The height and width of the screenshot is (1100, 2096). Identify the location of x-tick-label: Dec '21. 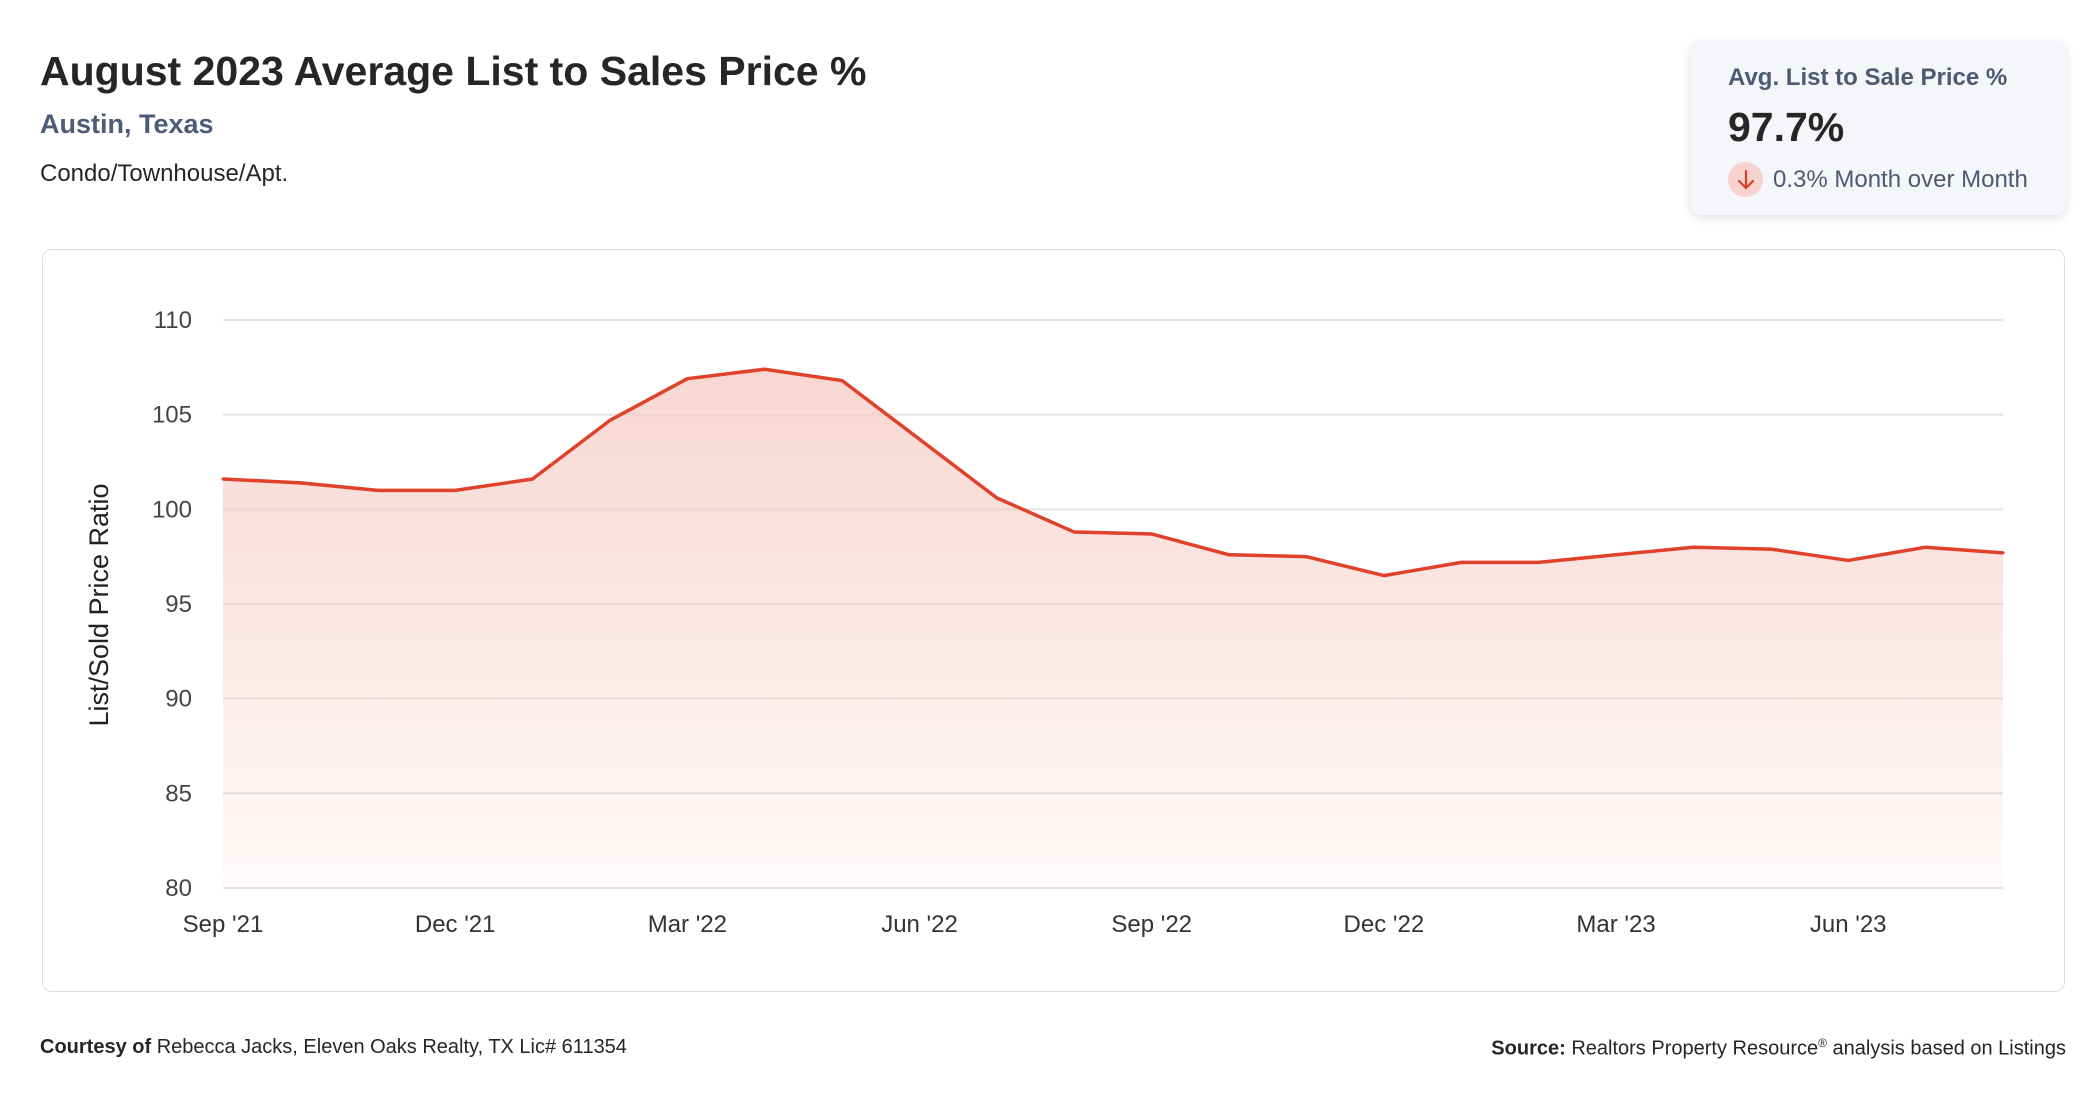
(455, 924).